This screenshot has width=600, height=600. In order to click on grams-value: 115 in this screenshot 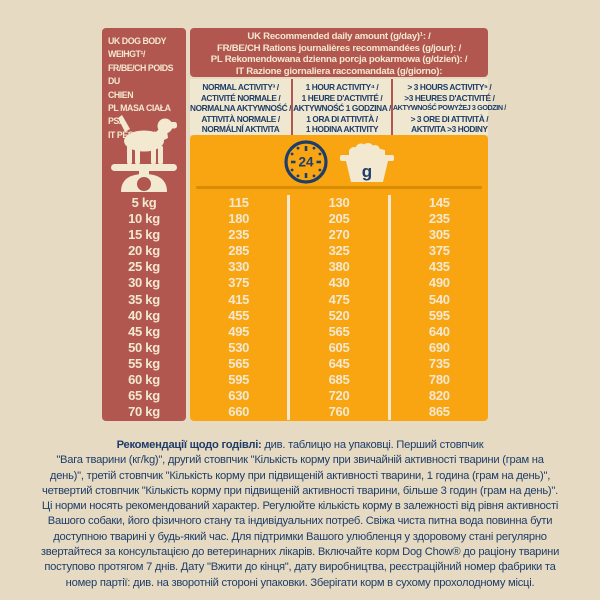, I will do `click(238, 202)`.